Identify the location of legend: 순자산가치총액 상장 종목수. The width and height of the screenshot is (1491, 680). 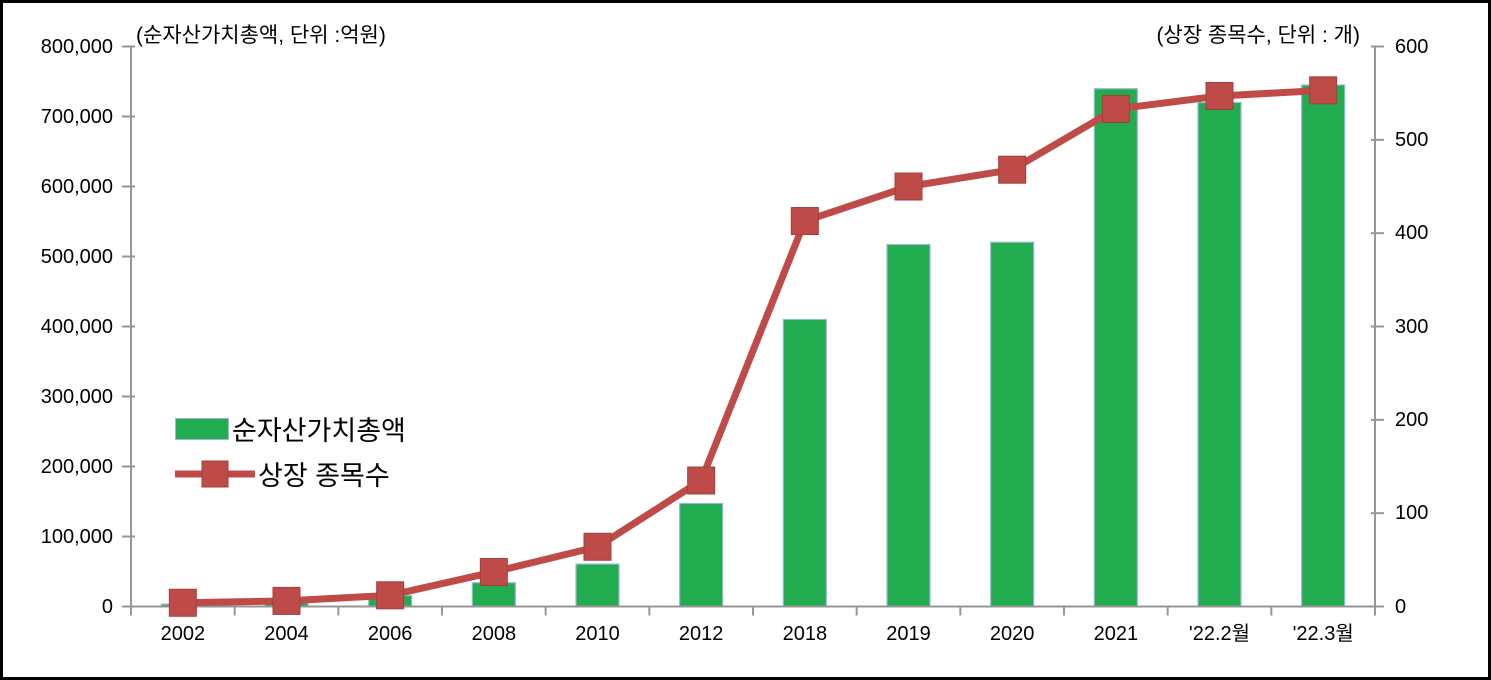
(290, 451).